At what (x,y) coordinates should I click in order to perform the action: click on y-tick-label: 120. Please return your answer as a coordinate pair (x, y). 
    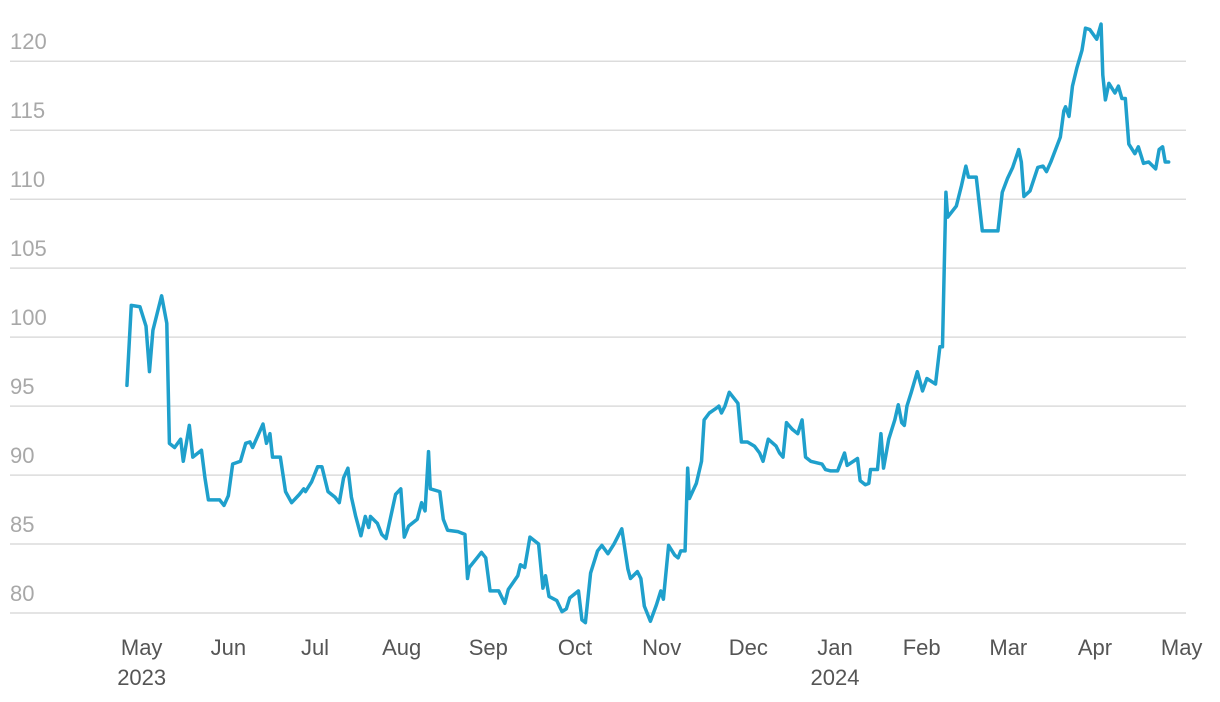
    Looking at the image, I should click on (28, 41).